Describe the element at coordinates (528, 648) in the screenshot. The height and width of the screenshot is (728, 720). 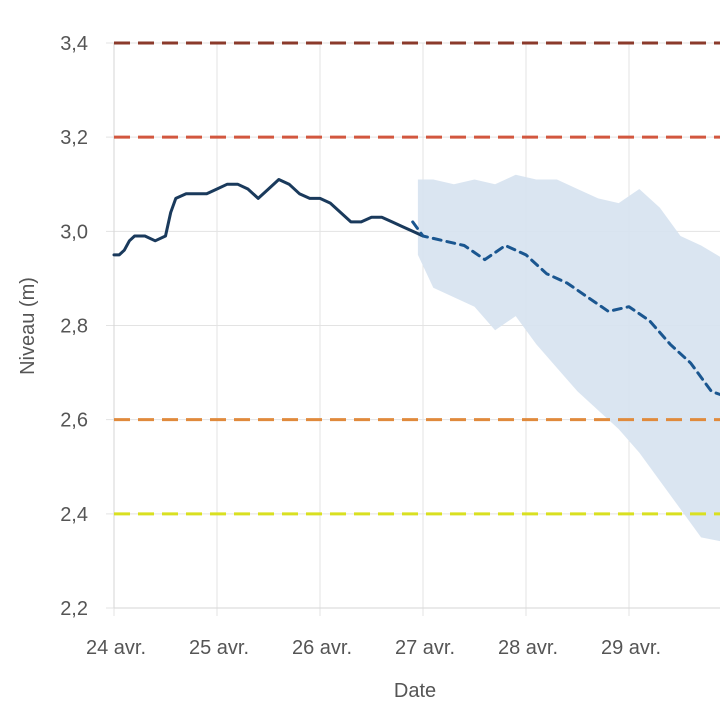
I see `x-tick-label: 28 avr.` at that location.